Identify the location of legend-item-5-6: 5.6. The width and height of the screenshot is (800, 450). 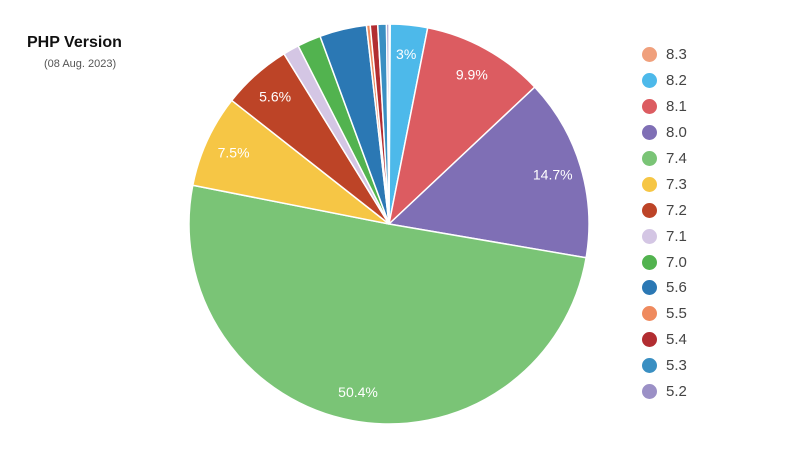
(664, 288).